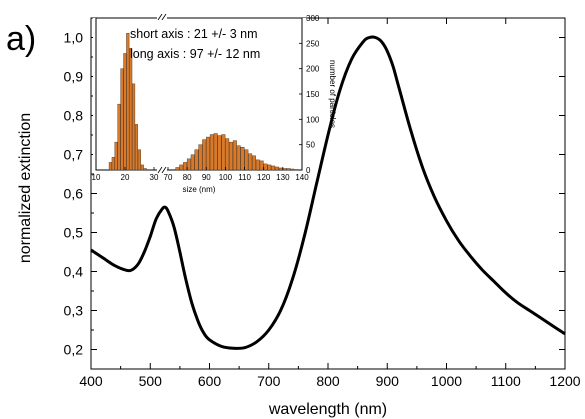 The width and height of the screenshot is (585, 419). Describe the element at coordinates (96, 177) in the screenshot. I see `inset-x-tick-label: 10` at that location.